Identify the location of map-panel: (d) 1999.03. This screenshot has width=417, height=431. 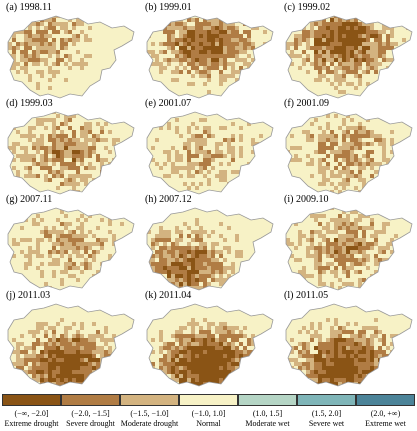
(71, 146).